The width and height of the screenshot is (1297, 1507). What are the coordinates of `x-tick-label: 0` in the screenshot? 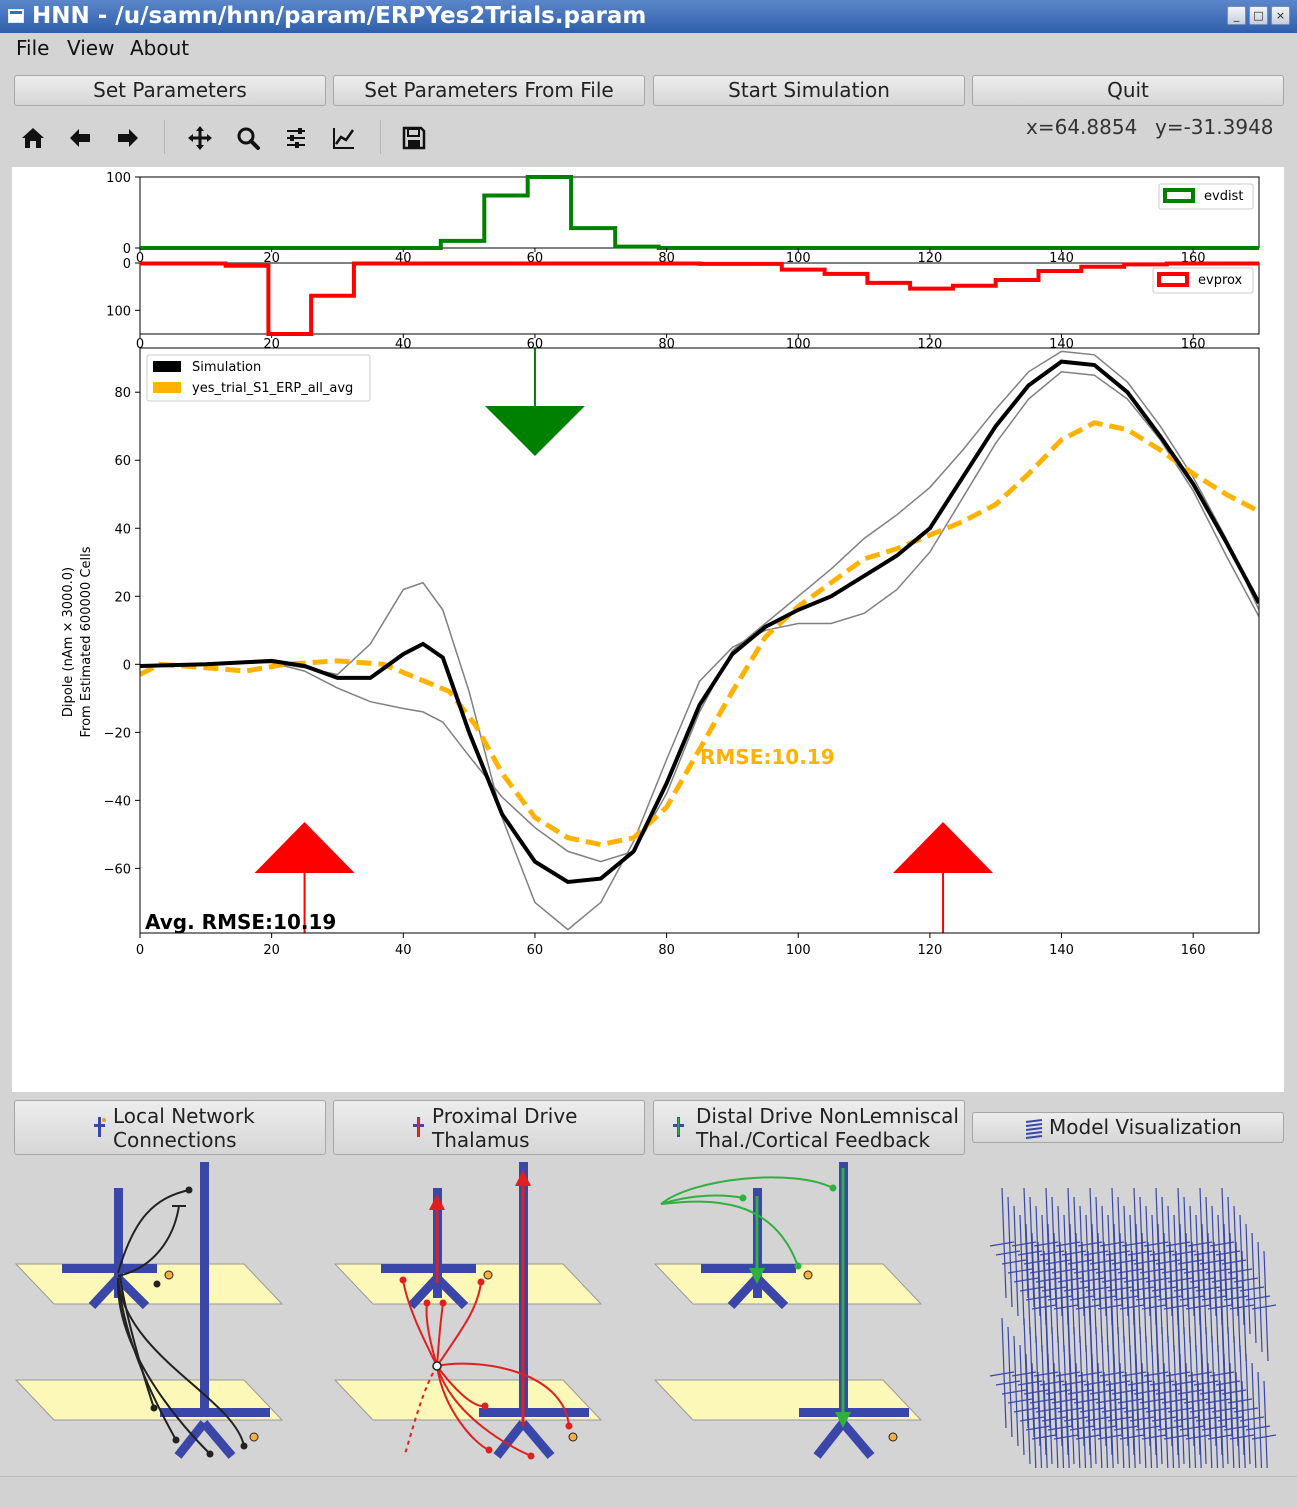 It's located at (140, 950).